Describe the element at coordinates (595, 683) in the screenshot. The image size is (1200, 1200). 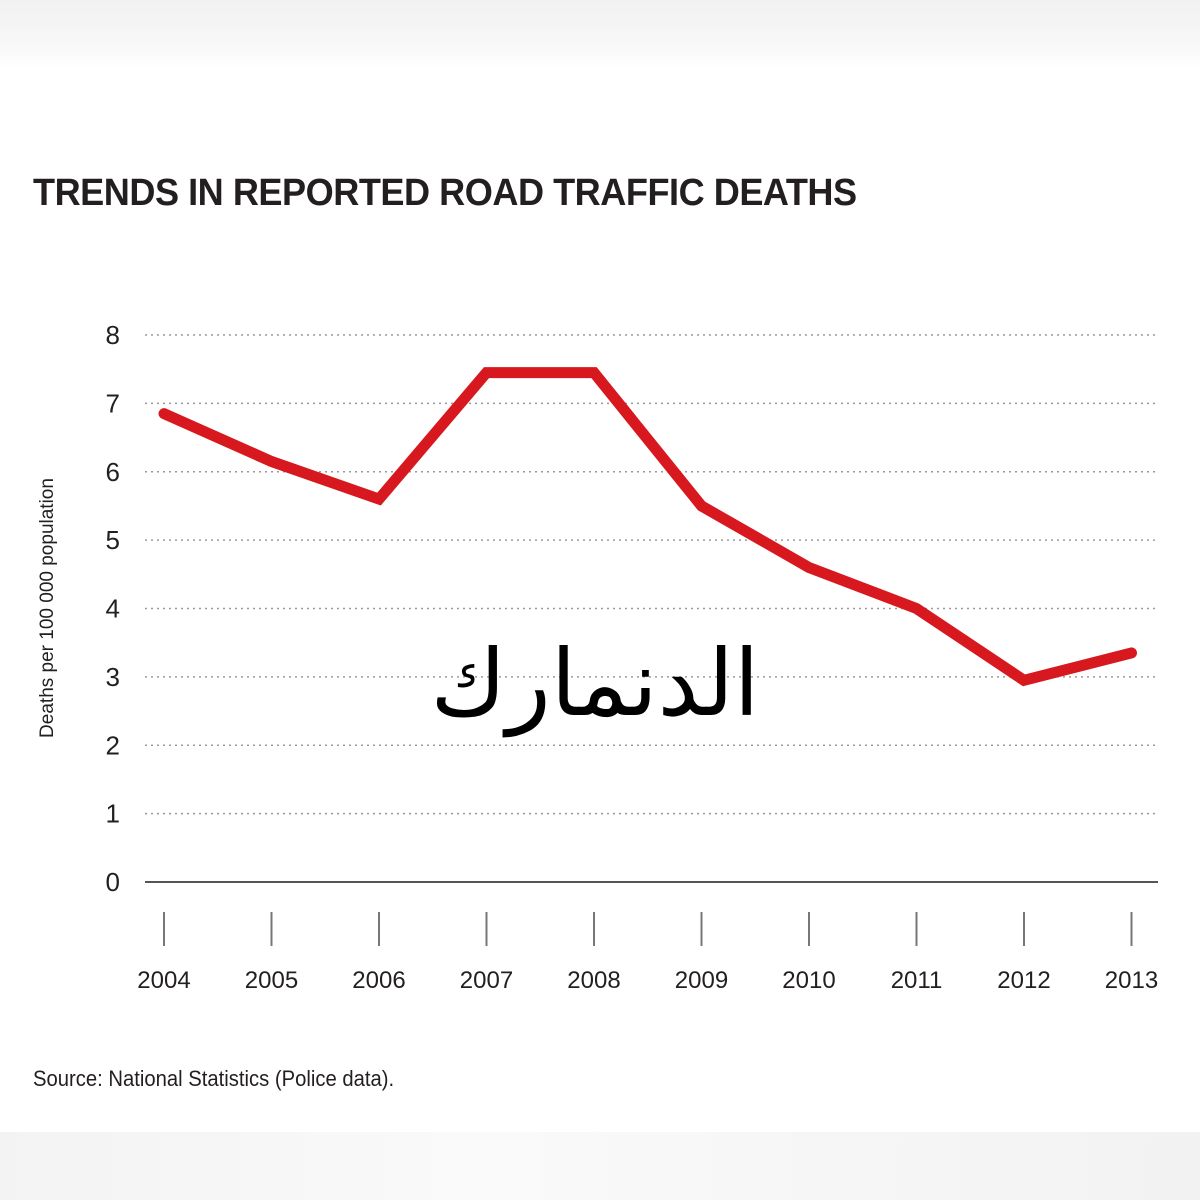
I see `overlay-country-label: الدنمارك` at that location.